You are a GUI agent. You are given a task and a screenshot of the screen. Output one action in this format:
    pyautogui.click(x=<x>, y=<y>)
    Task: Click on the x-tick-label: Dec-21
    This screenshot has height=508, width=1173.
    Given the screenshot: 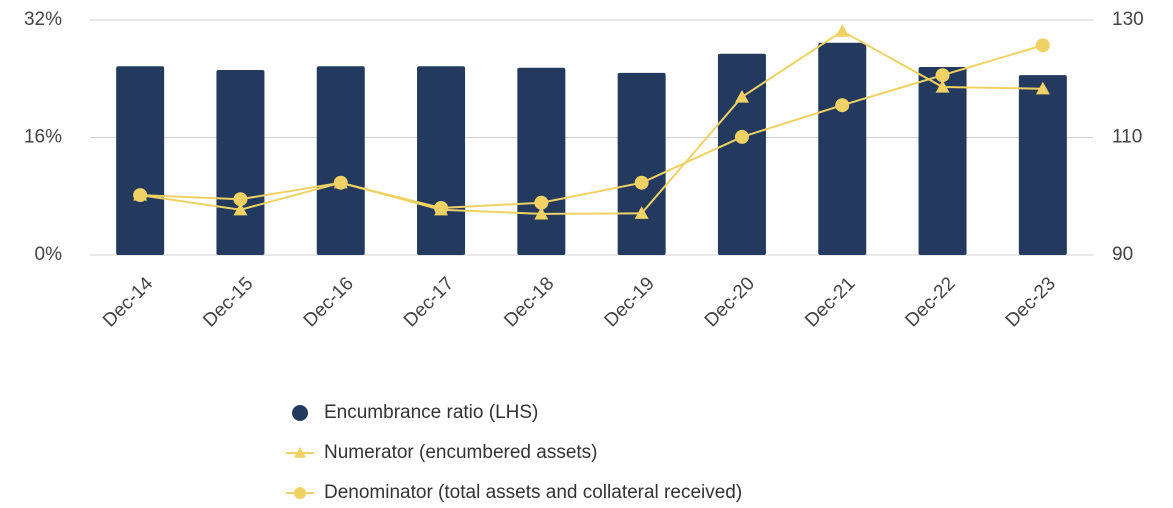 What is the action you would take?
    pyautogui.click(x=830, y=302)
    